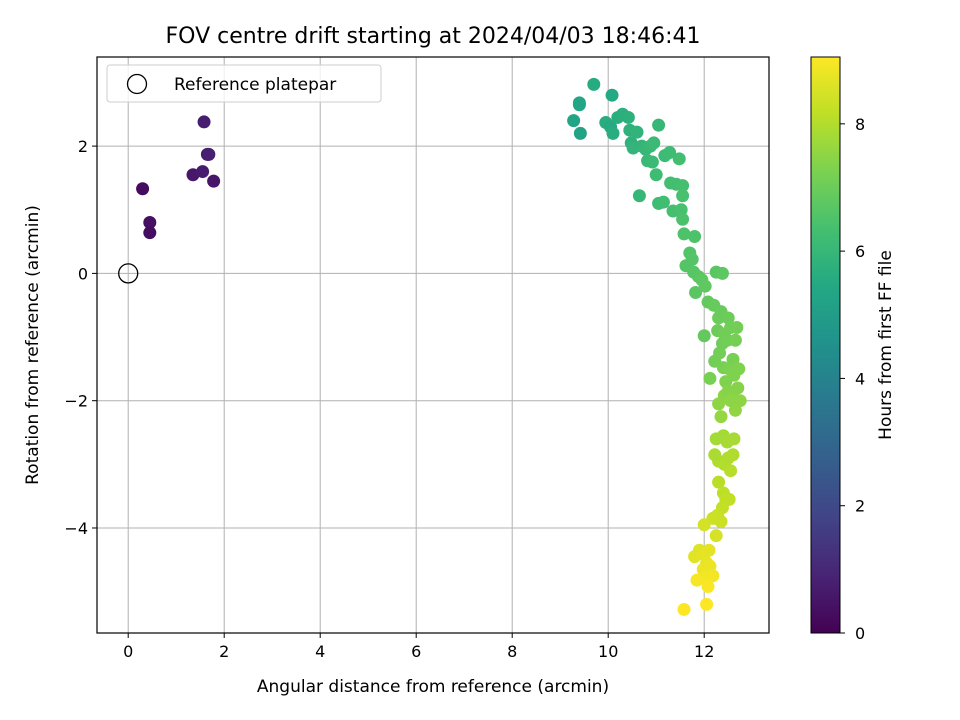 The height and width of the screenshot is (720, 960). I want to click on colorbar-tick-label: 8, so click(860, 124).